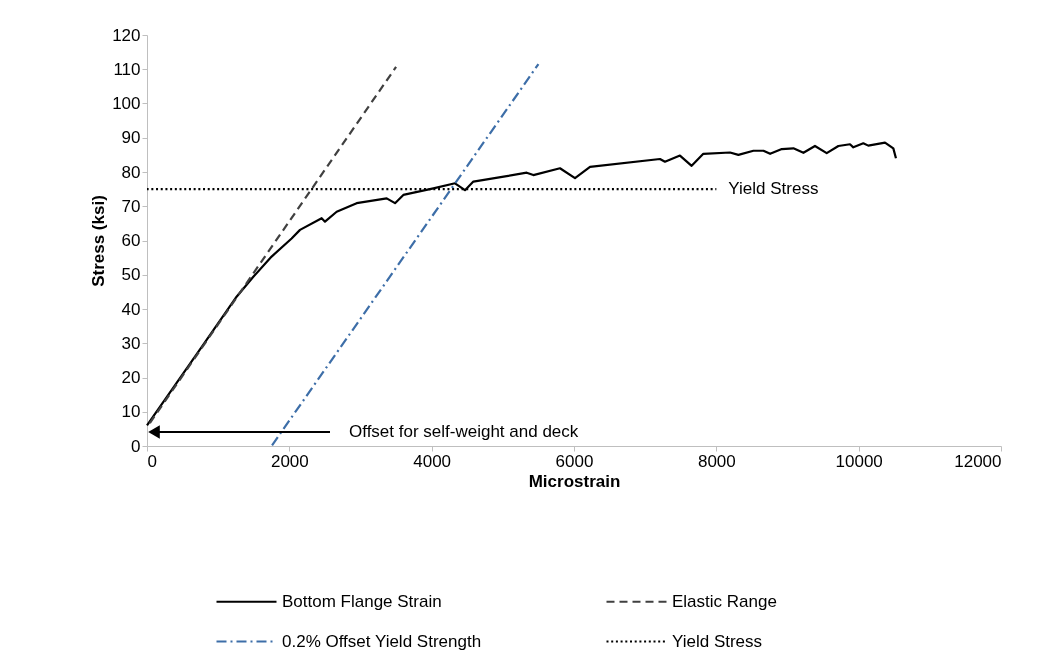 This screenshot has width=1050, height=672. I want to click on y-tick-label: 90, so click(131, 138).